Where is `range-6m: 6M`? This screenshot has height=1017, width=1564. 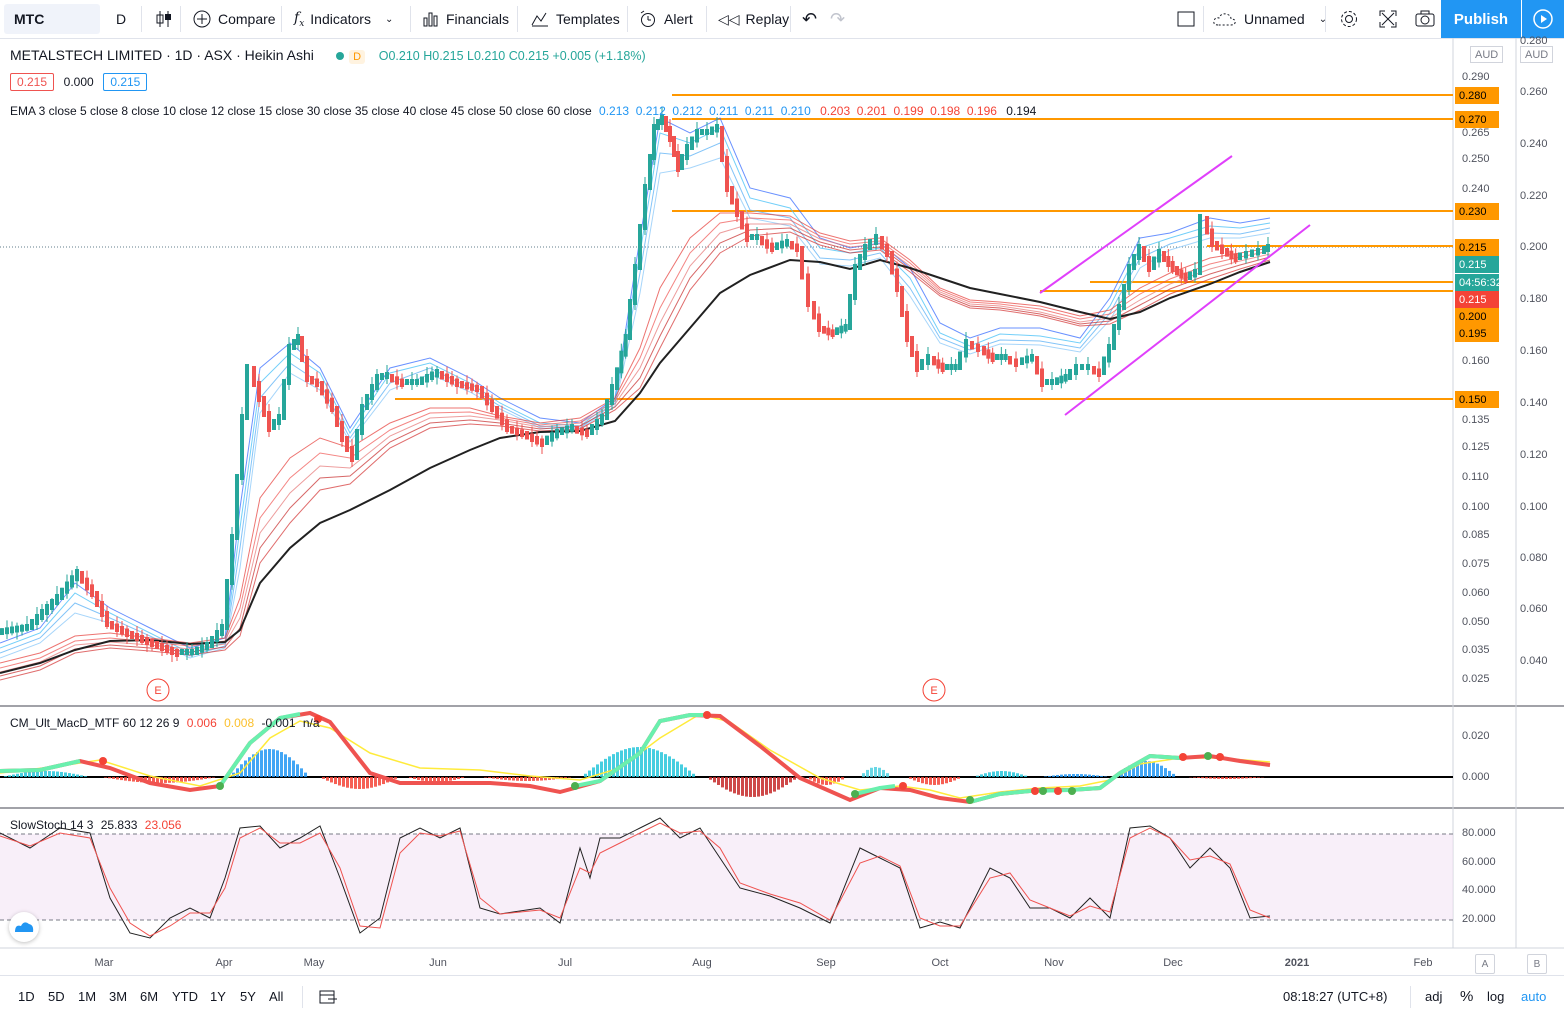
range-6m: 6M is located at coordinates (149, 996).